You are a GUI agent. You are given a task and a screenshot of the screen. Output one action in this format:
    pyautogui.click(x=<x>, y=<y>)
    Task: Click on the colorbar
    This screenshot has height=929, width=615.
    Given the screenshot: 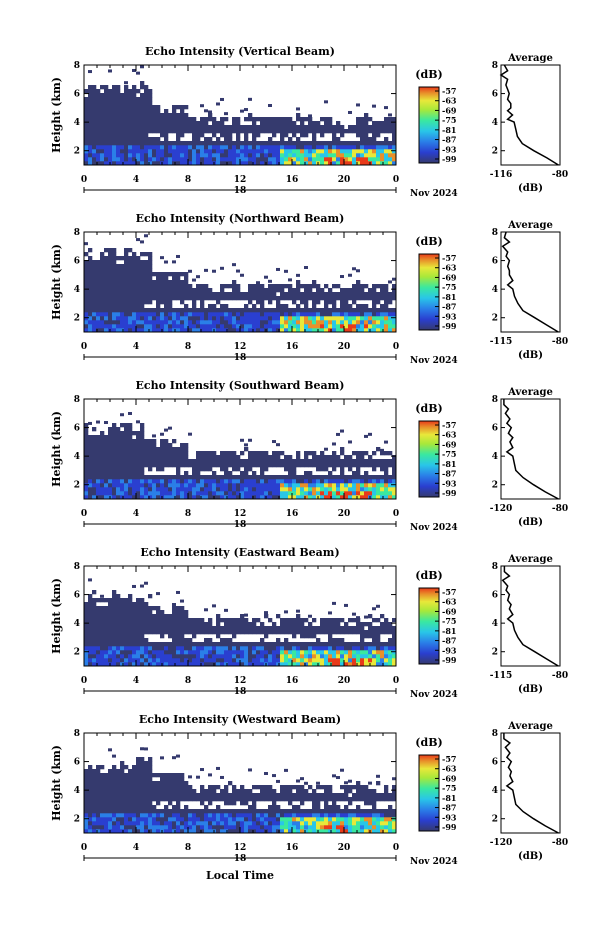 What is the action you would take?
    pyautogui.click(x=429, y=459)
    